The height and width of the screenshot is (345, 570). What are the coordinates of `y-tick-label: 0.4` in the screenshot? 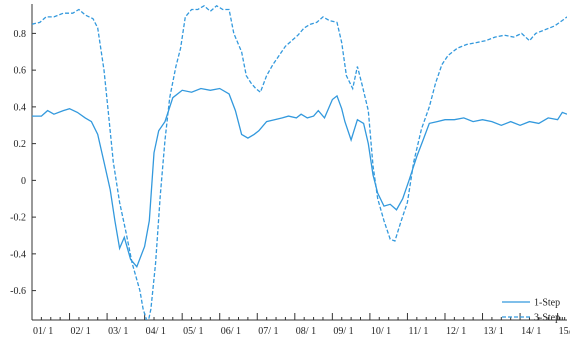 It's located at (20, 107).